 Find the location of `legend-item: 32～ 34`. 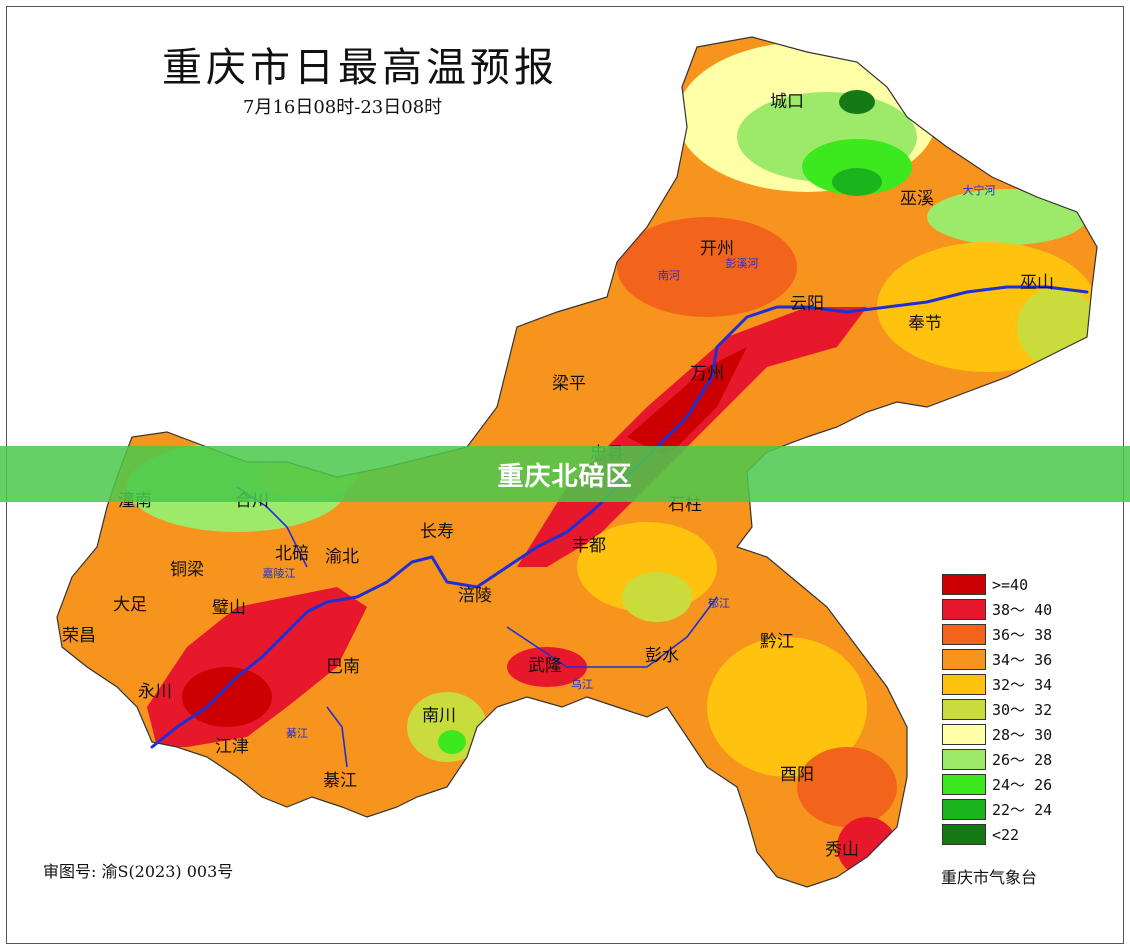

legend-item: 32～ 34 is located at coordinates (997, 684).